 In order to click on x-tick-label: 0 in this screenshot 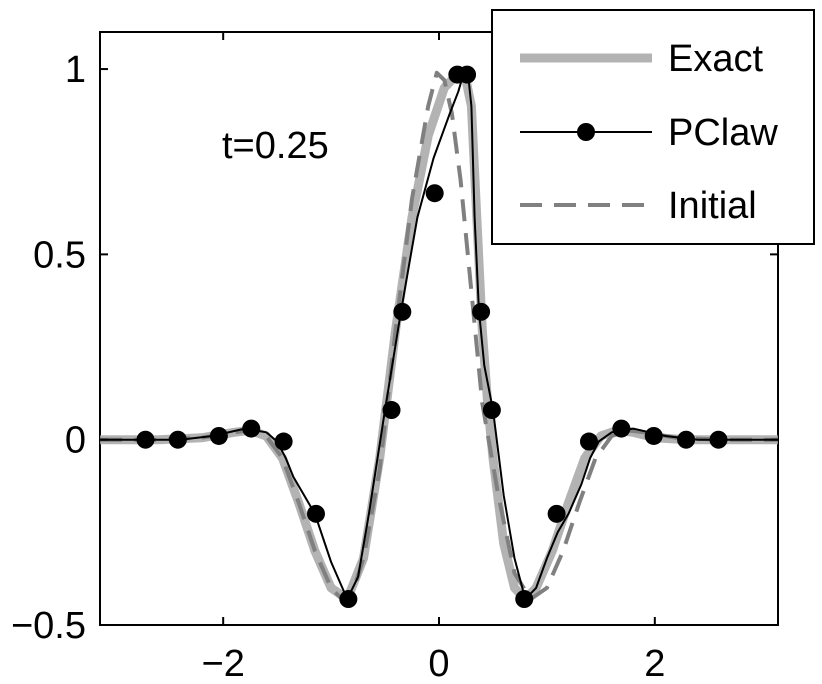, I will do `click(438, 663)`.